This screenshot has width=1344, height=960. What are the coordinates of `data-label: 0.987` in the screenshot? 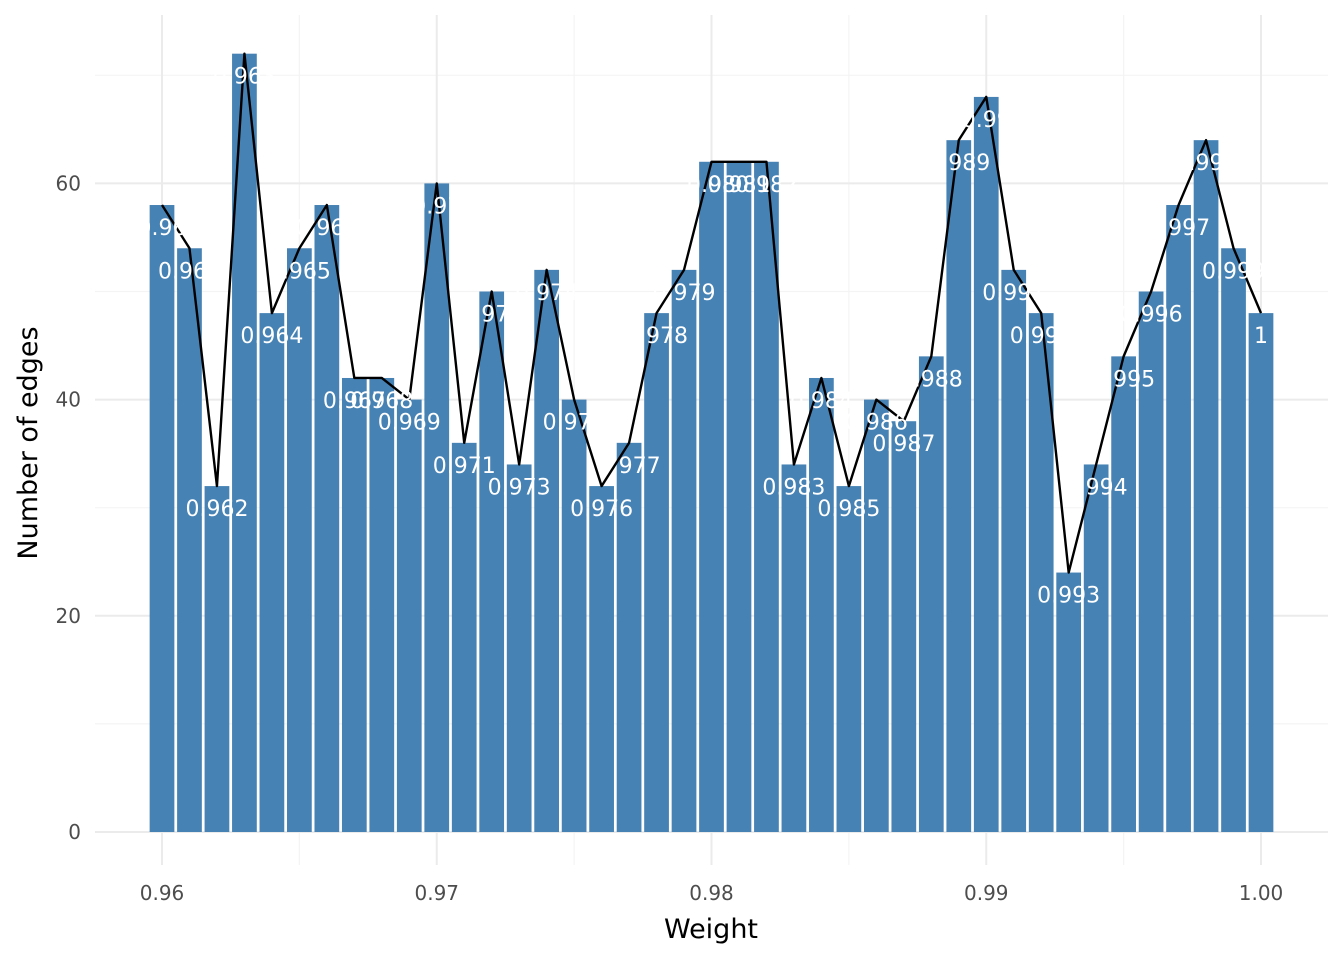 It's located at (903, 444).